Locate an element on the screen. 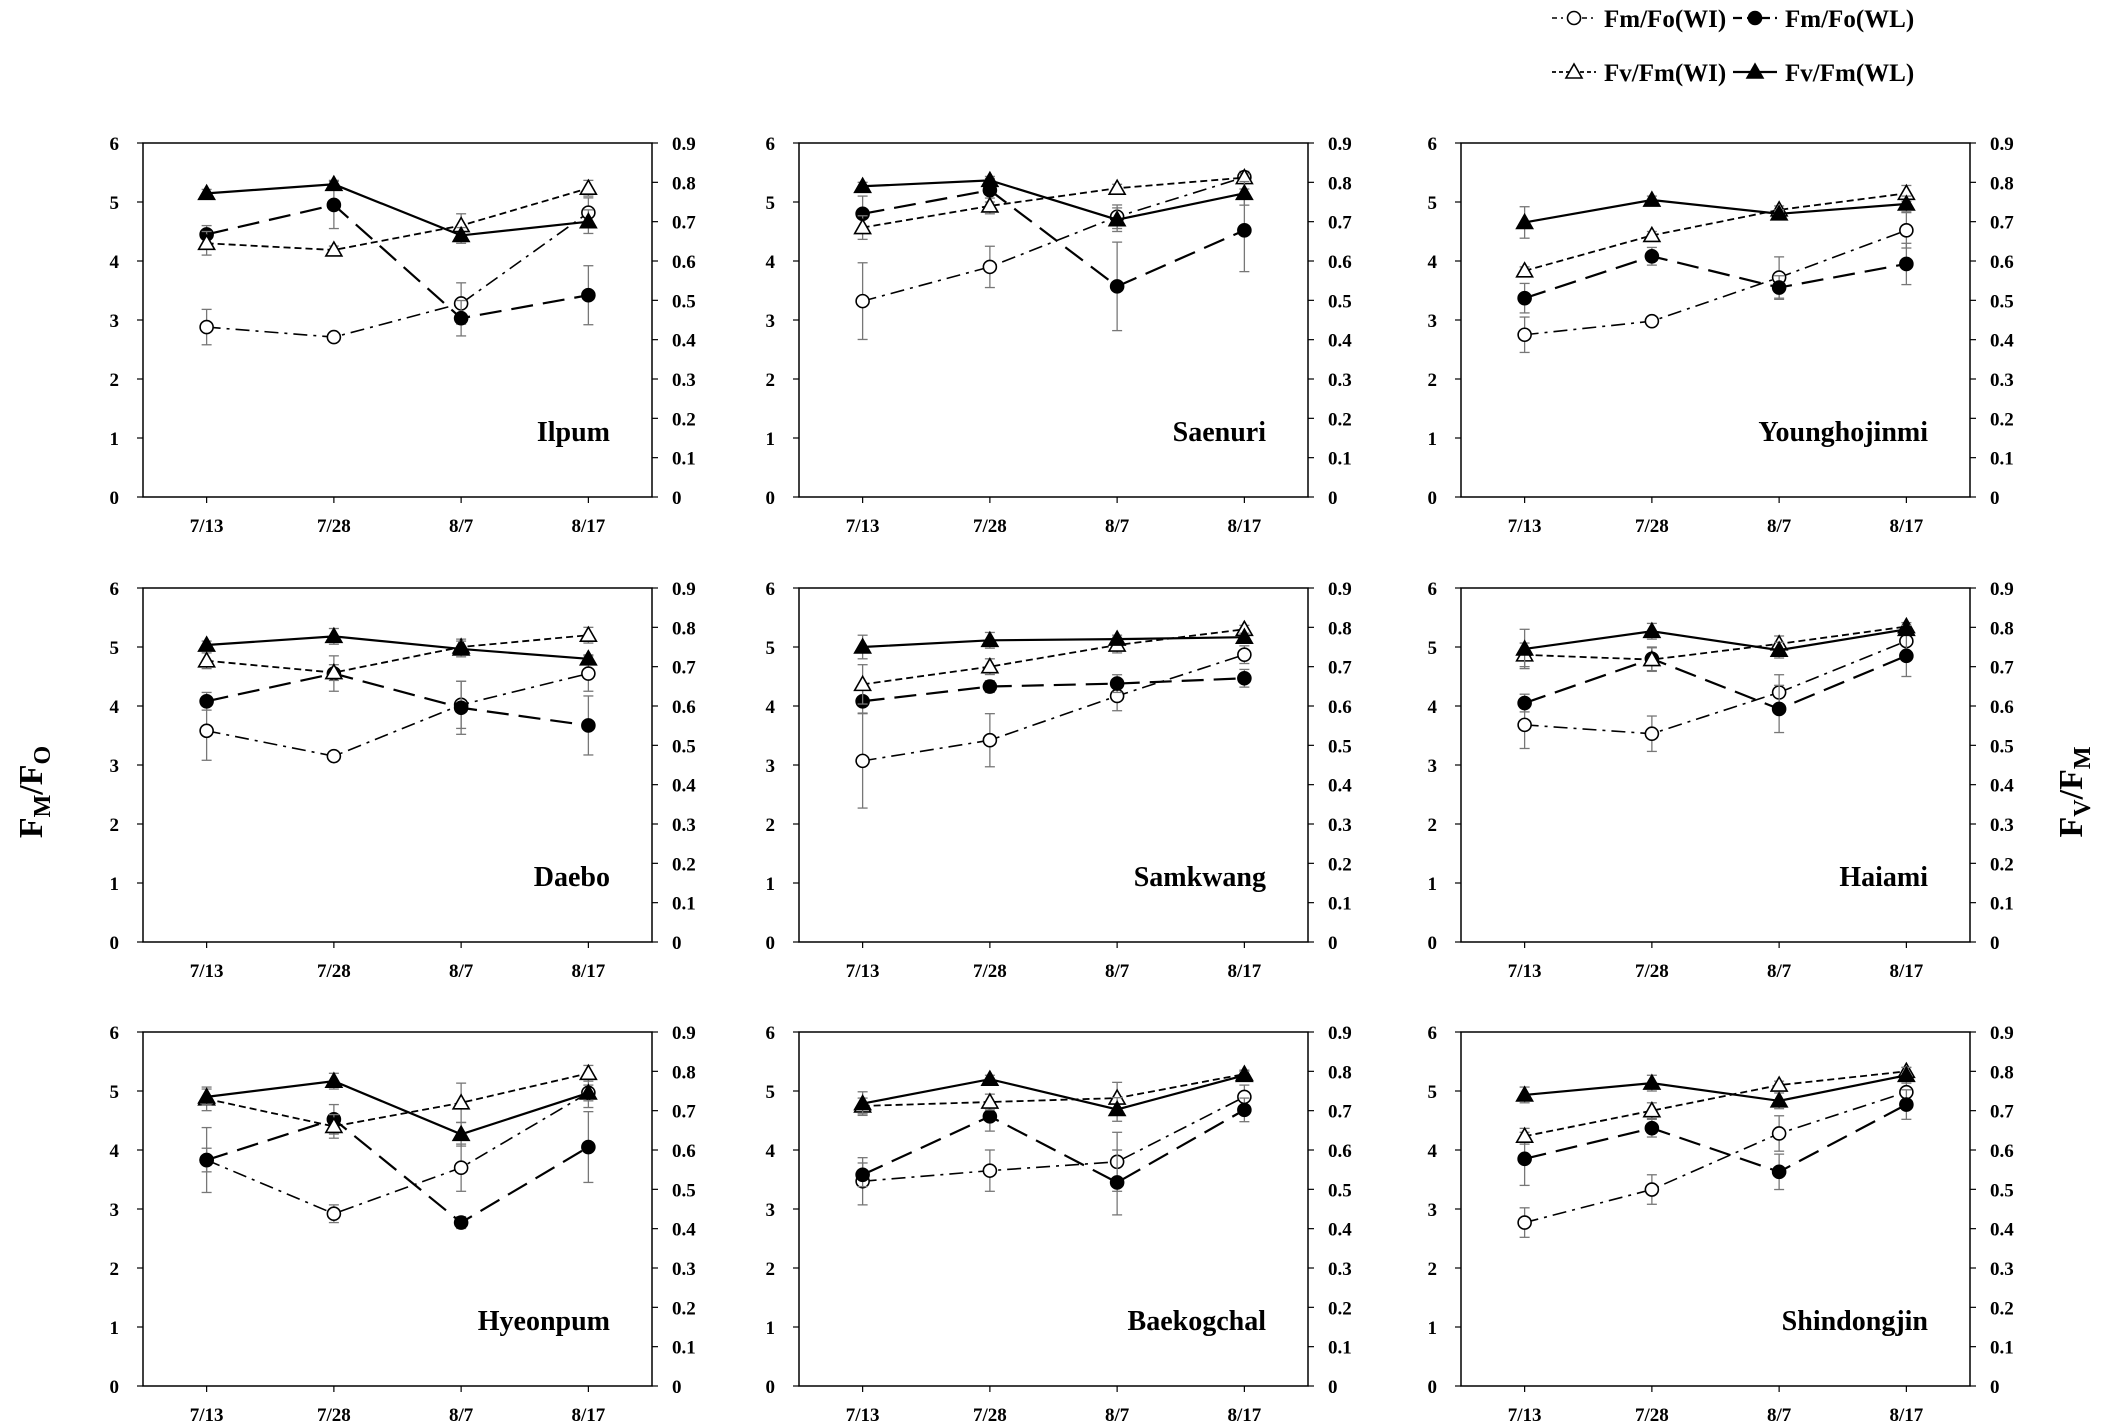 The height and width of the screenshot is (1424, 2103). legend-label: Fv/Fm(WL) is located at coordinates (1849, 73).